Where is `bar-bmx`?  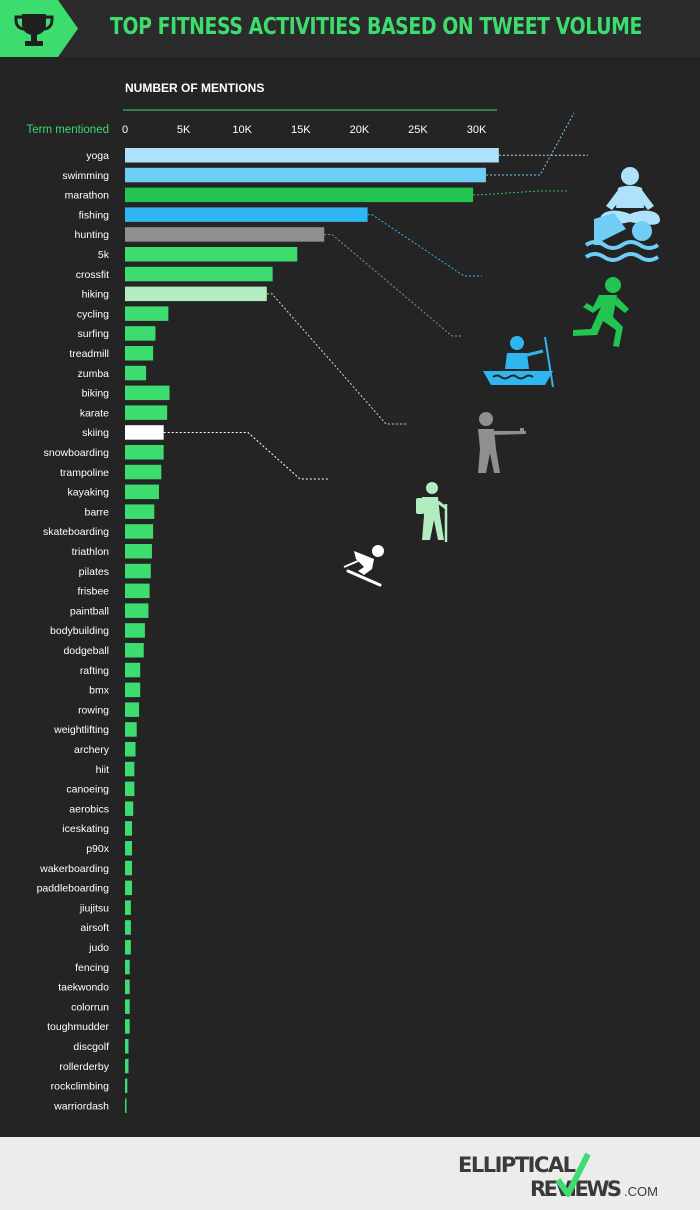
bar-bmx is located at coordinates (133, 690).